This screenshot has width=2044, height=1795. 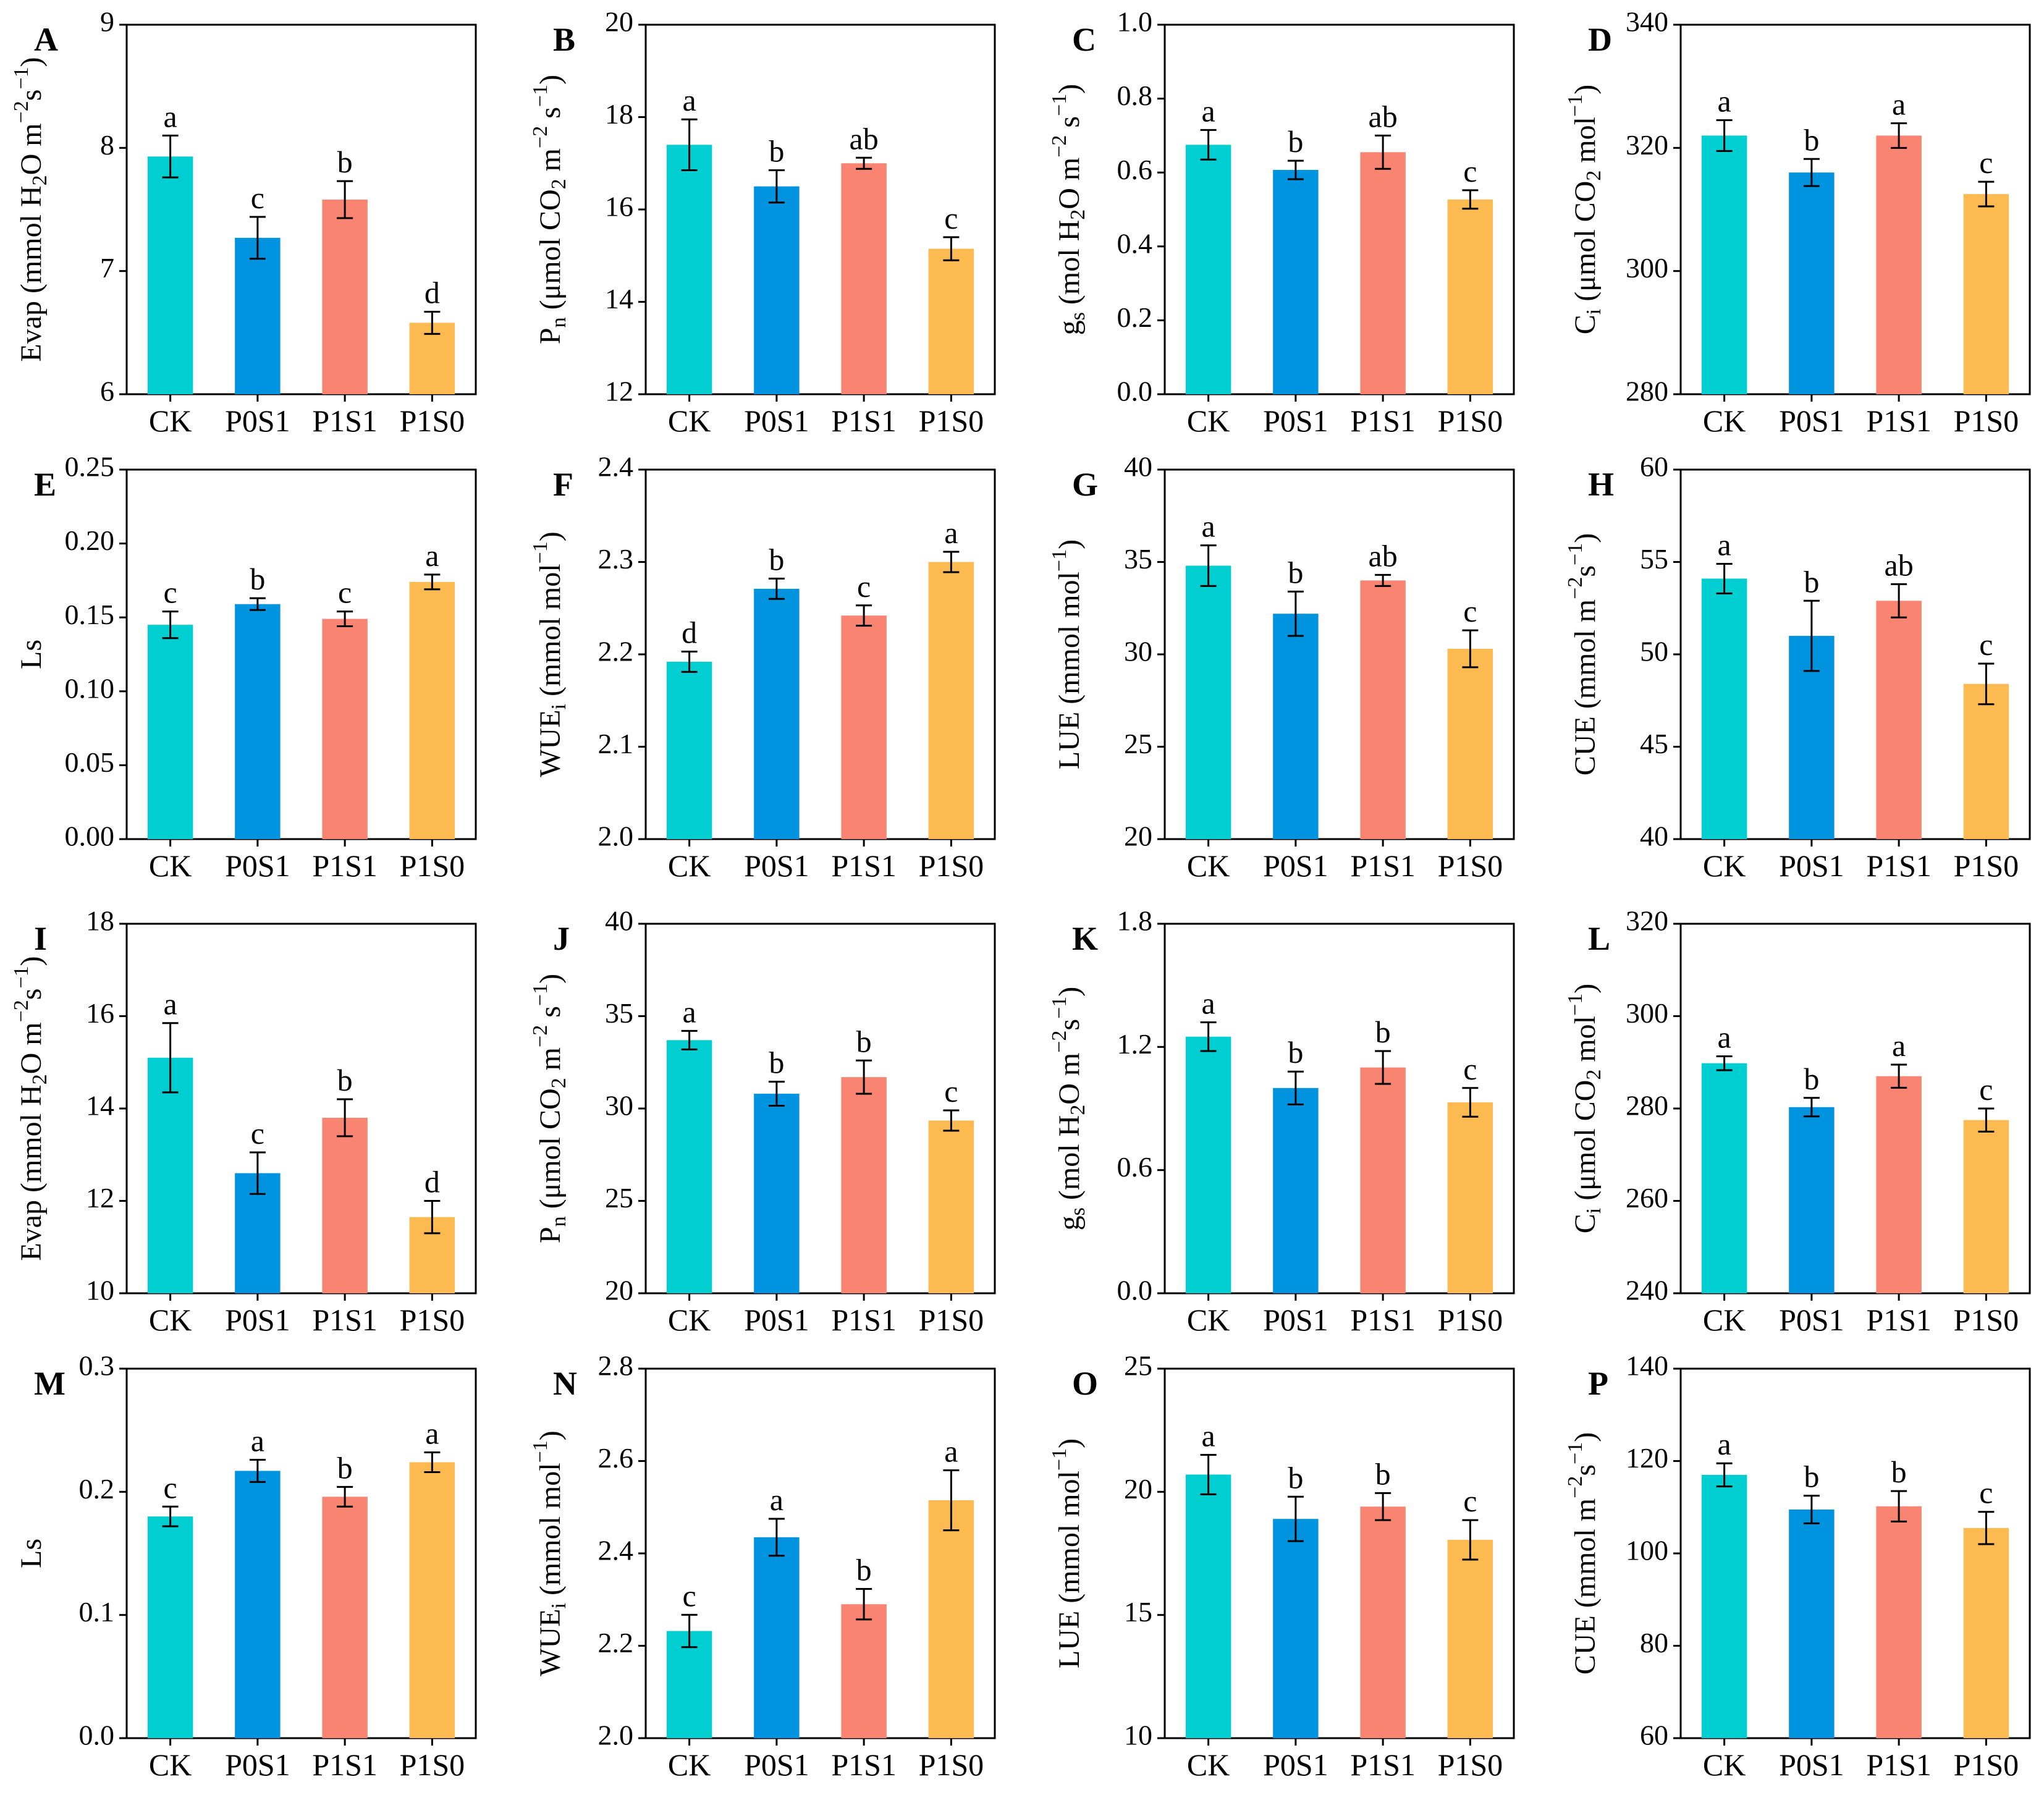 I want to click on panel-letter: B, so click(x=564, y=39).